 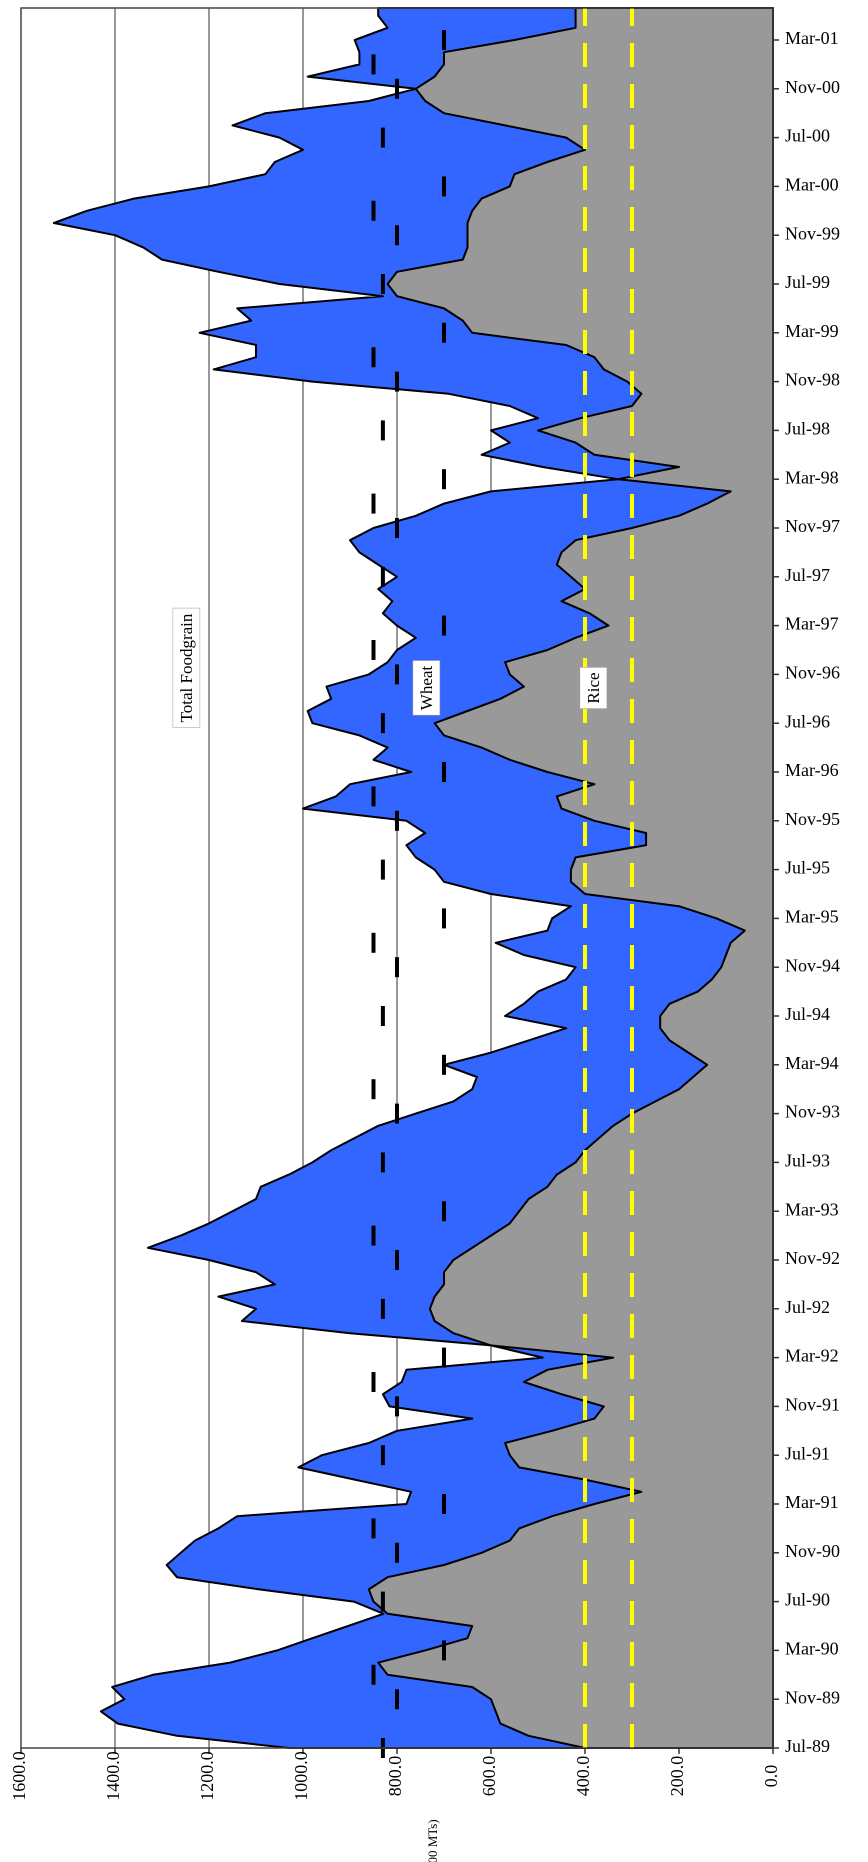 What do you see at coordinates (812, 1356) in the screenshot?
I see `x-tick-label: Mar-92` at bounding box center [812, 1356].